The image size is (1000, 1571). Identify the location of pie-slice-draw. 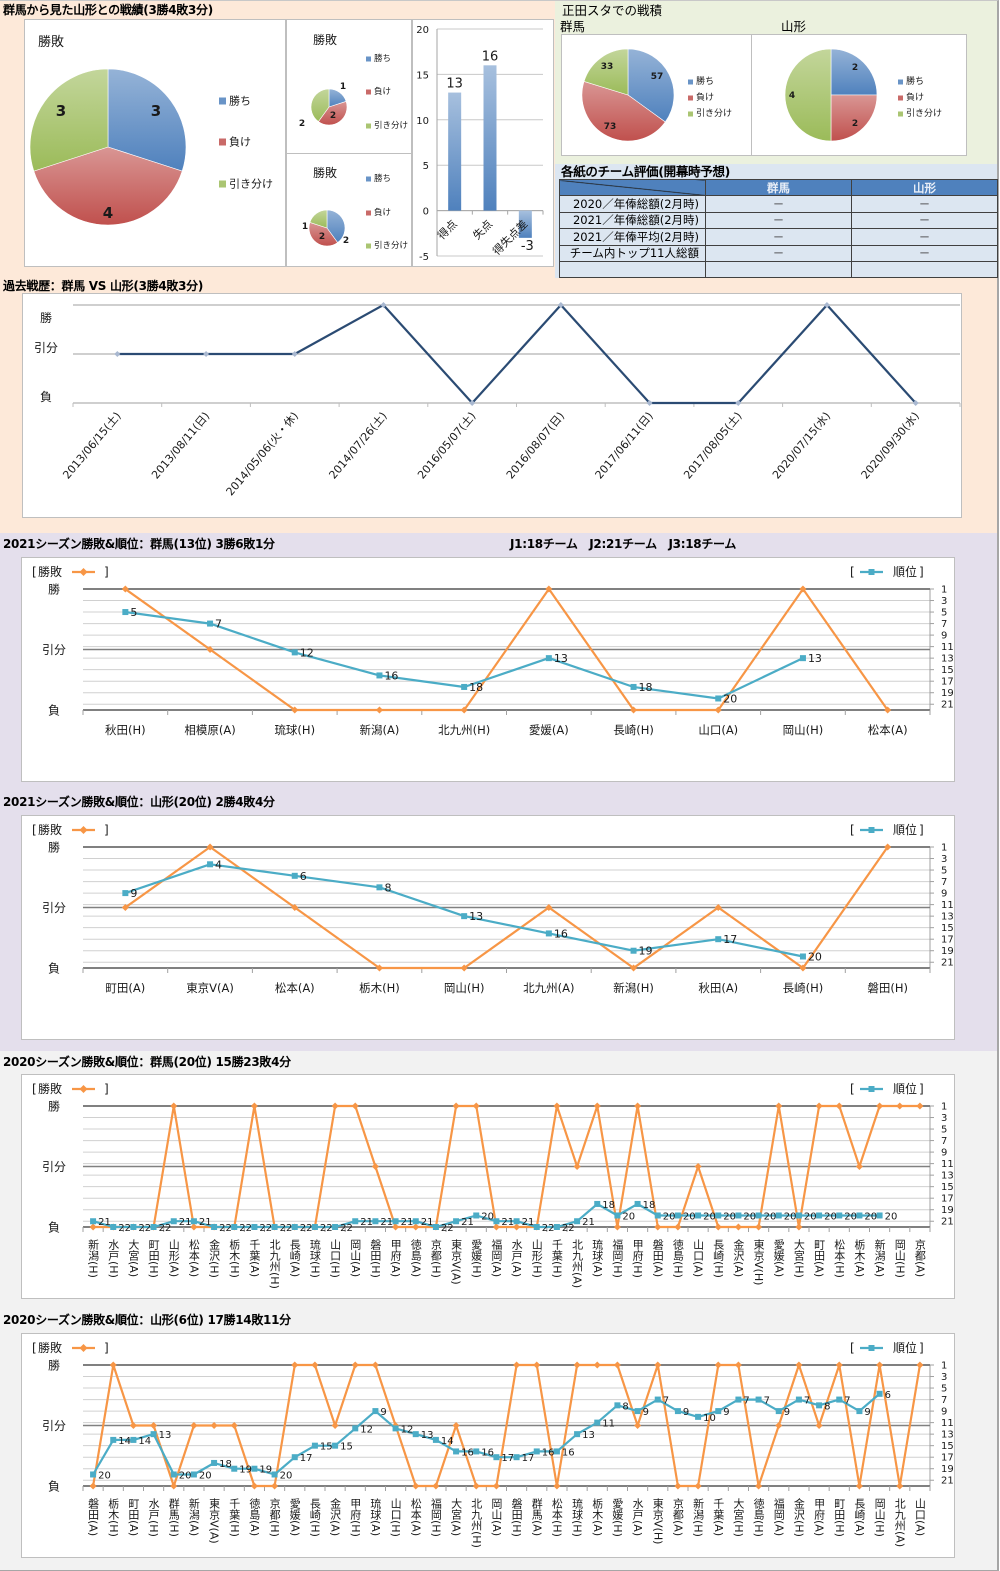
(808, 95).